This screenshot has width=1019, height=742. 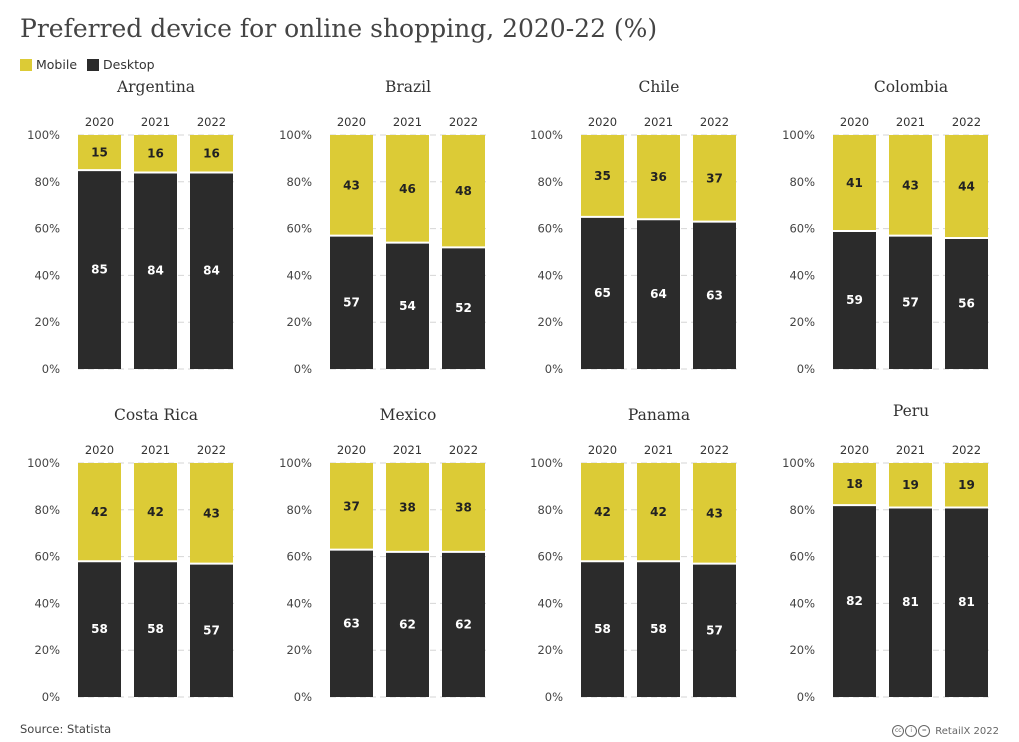 I want to click on y-tick-label-mexico: 60%, so click(x=299, y=557).